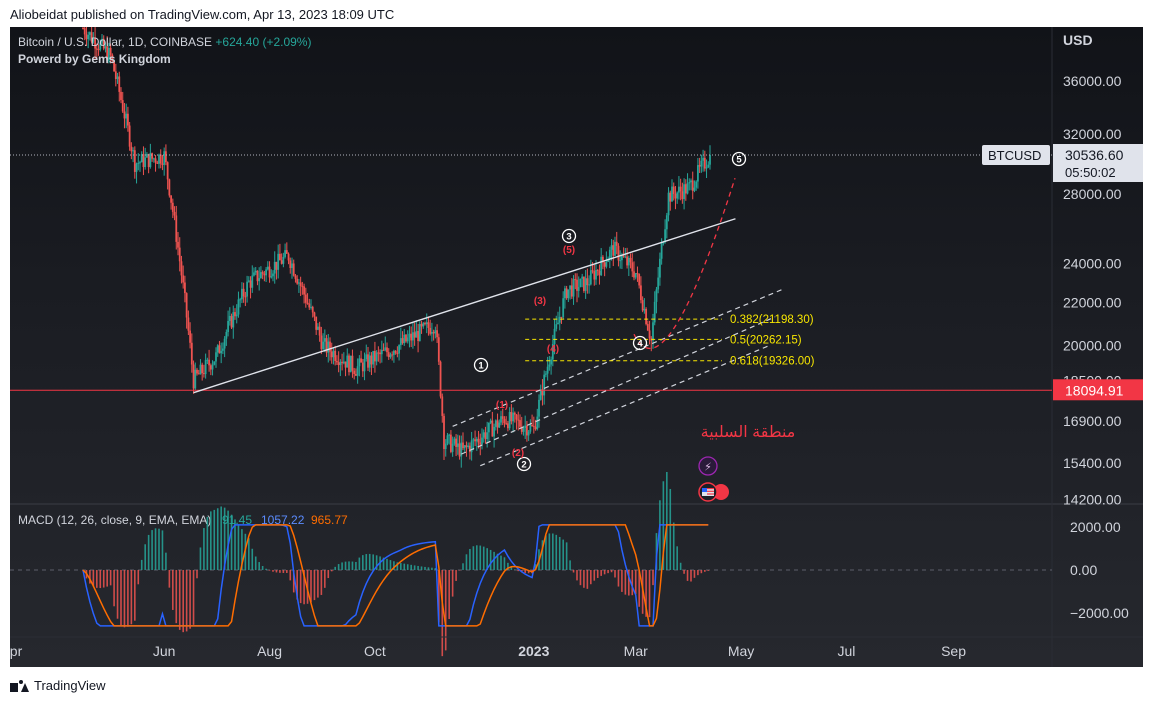 The height and width of the screenshot is (702, 1153). I want to click on support-level-badge, so click(1098, 390).